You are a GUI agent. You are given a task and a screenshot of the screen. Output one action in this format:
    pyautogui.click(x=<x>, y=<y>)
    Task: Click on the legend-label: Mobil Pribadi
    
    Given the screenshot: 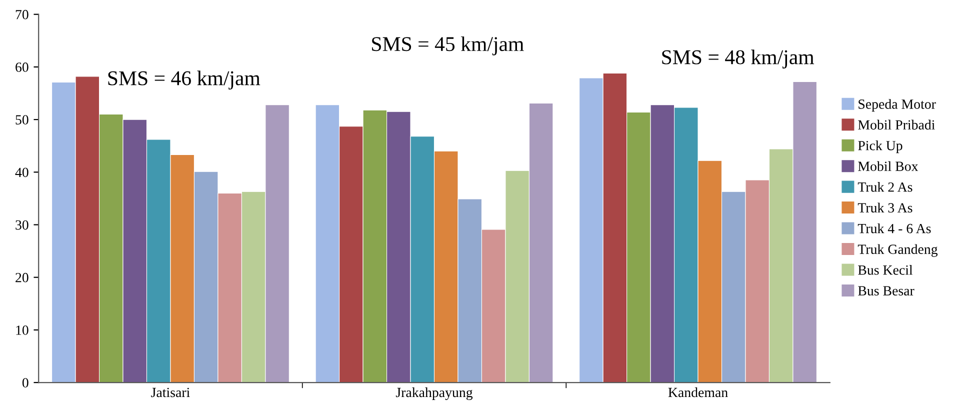 What is the action you would take?
    pyautogui.click(x=896, y=125)
    